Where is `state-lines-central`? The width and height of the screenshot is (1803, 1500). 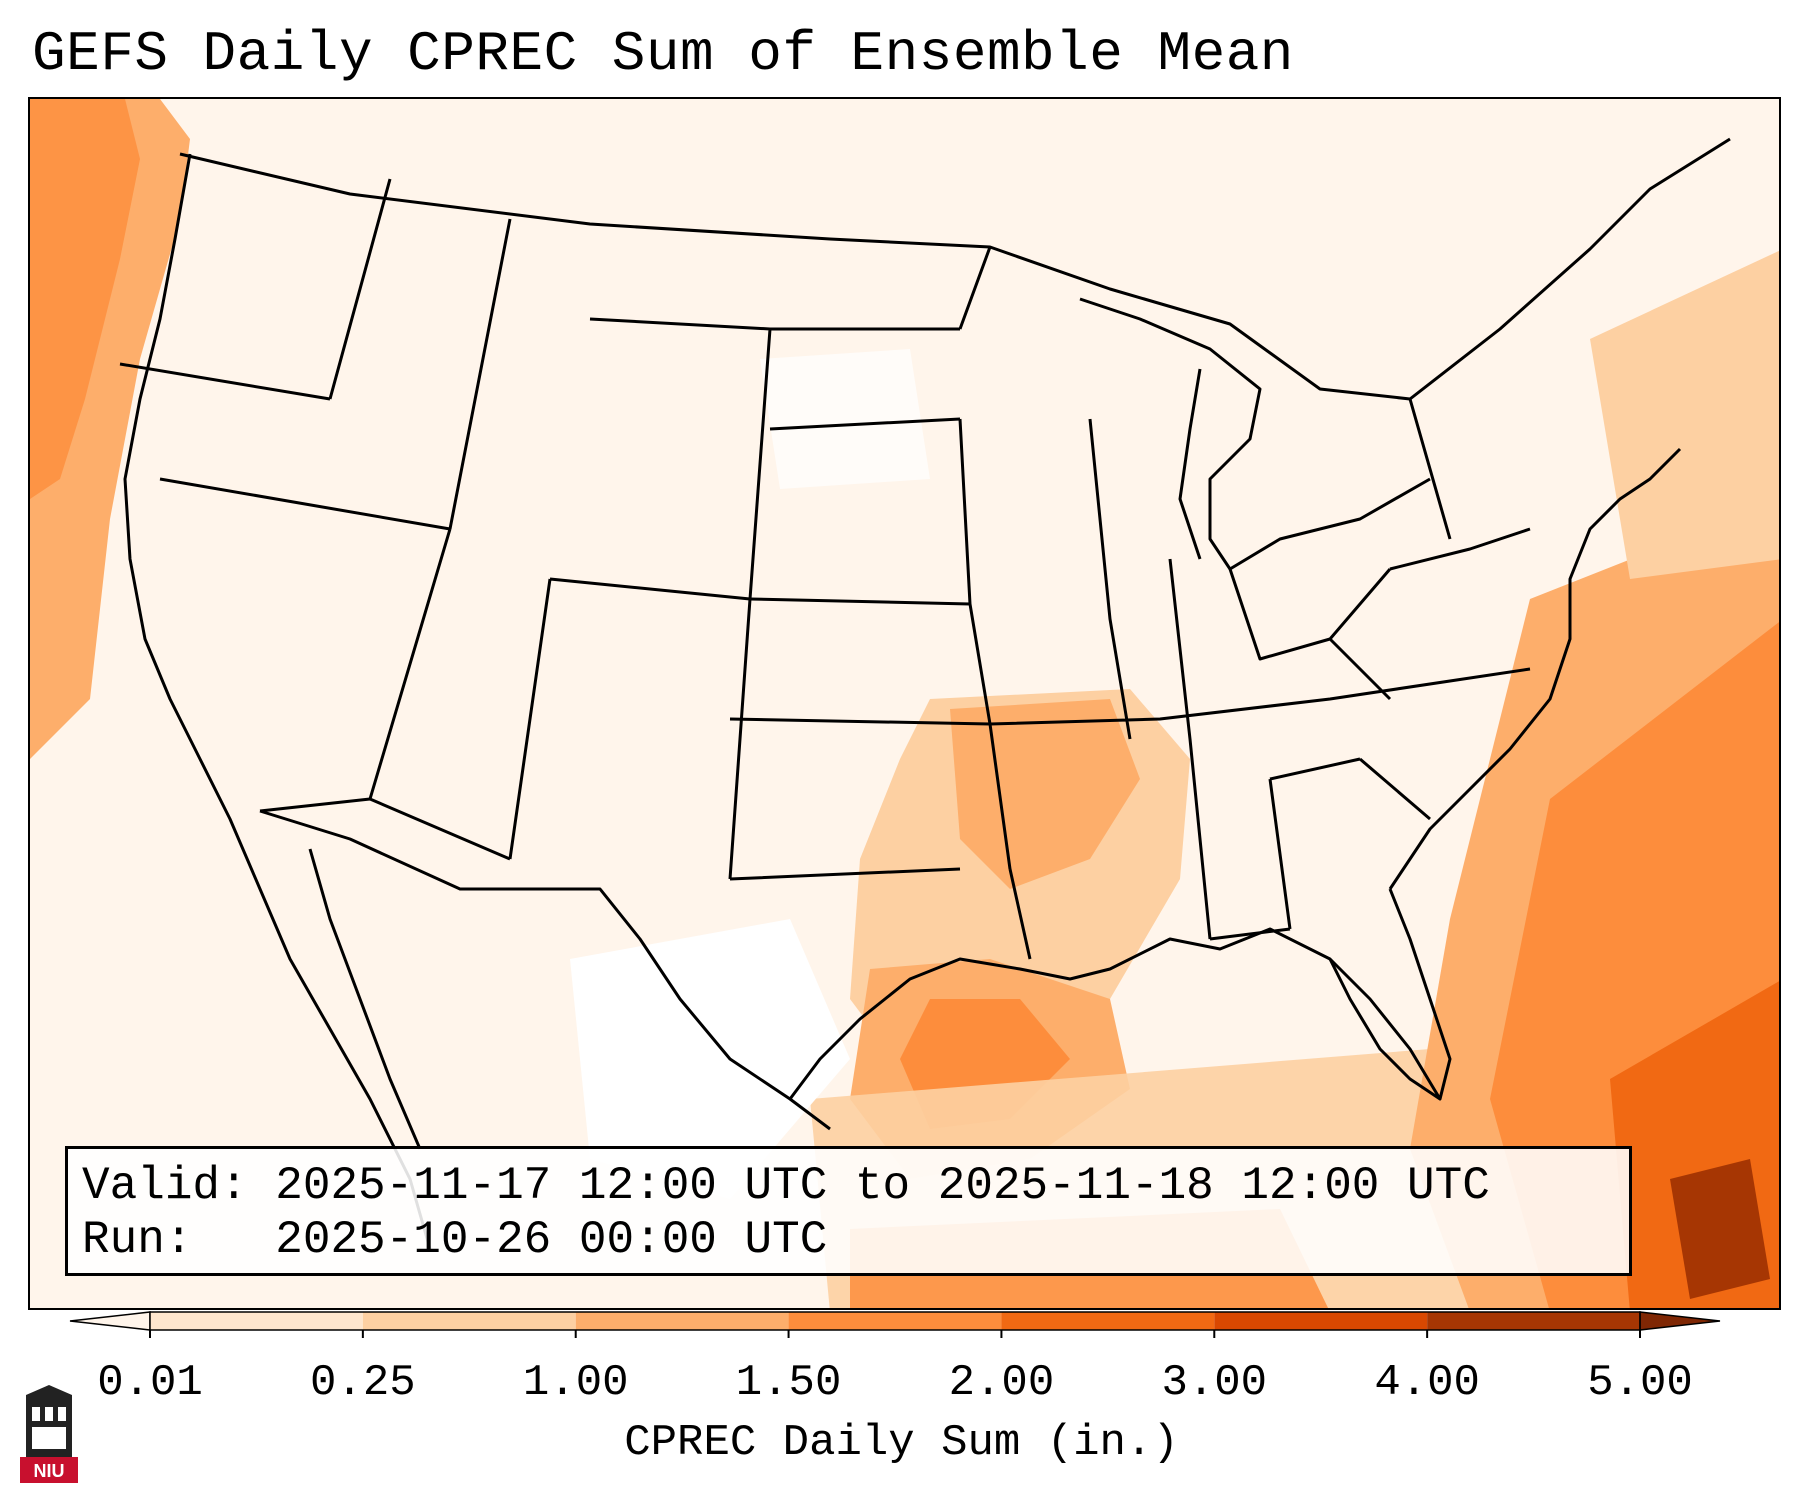 state-lines-central is located at coordinates (880, 603).